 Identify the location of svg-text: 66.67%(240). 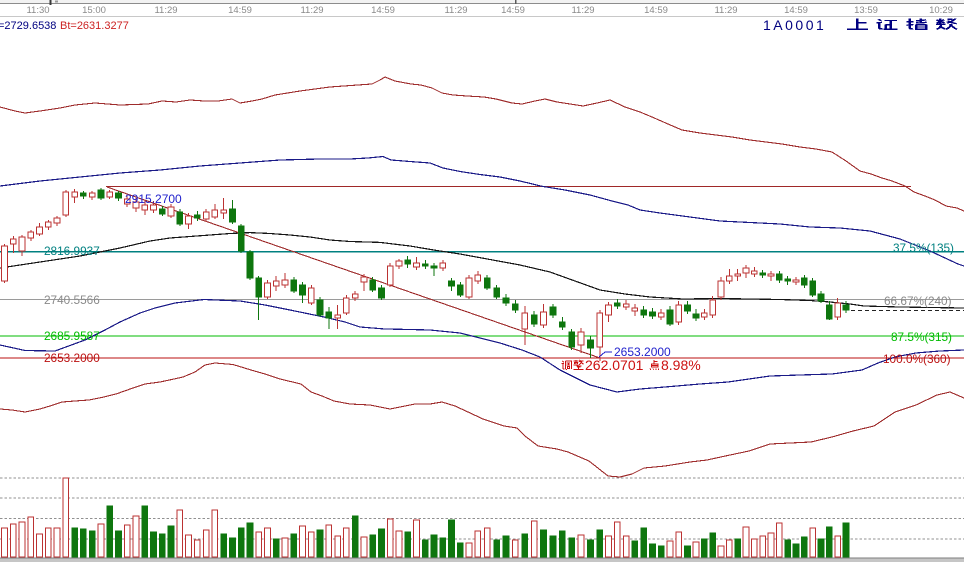
(918, 301).